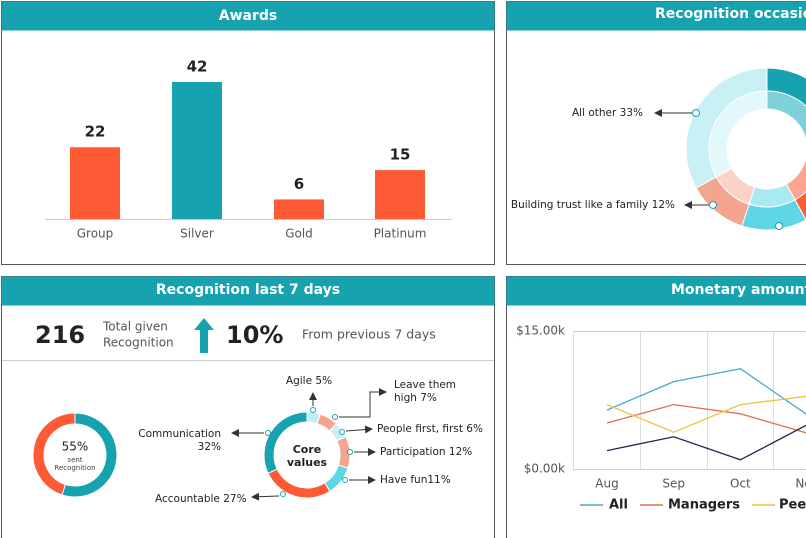  I want to click on x-tick-label: Nov, so click(800, 484).